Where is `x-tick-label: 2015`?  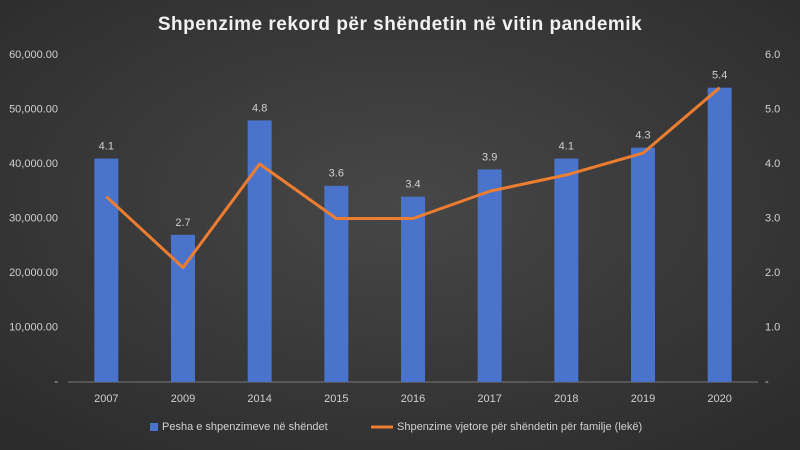 x-tick-label: 2015 is located at coordinates (336, 399).